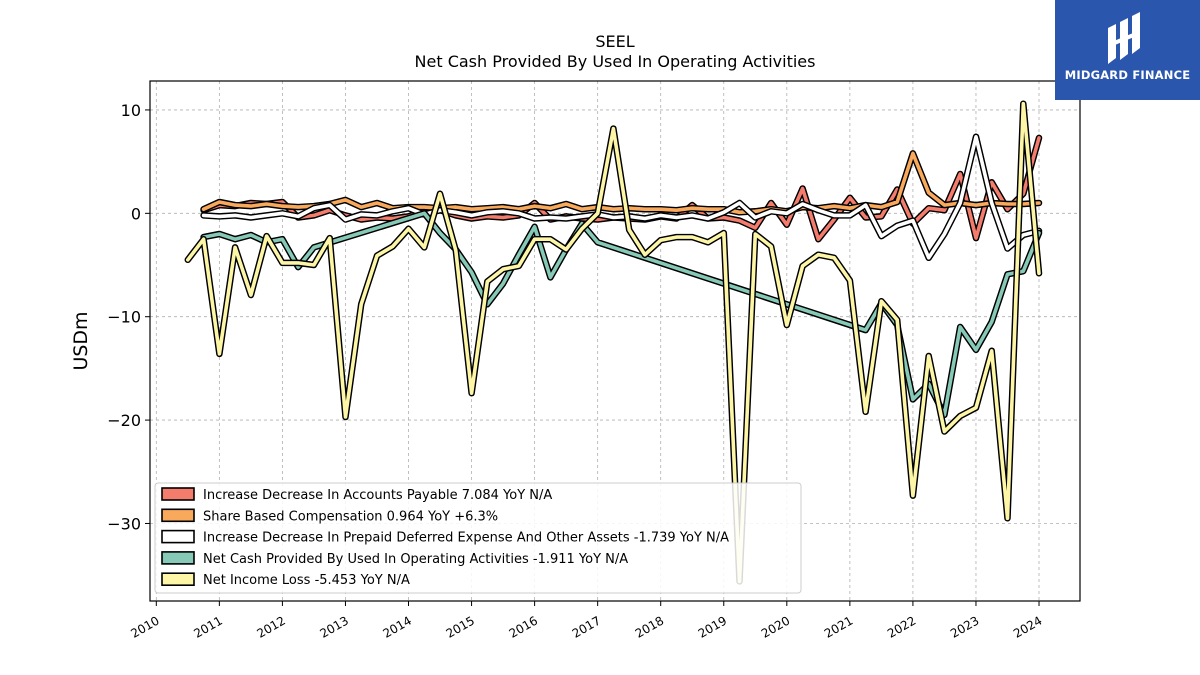 The width and height of the screenshot is (1200, 675). Describe the element at coordinates (523, 626) in the screenshot. I see `x-tick-label: 2016` at that location.